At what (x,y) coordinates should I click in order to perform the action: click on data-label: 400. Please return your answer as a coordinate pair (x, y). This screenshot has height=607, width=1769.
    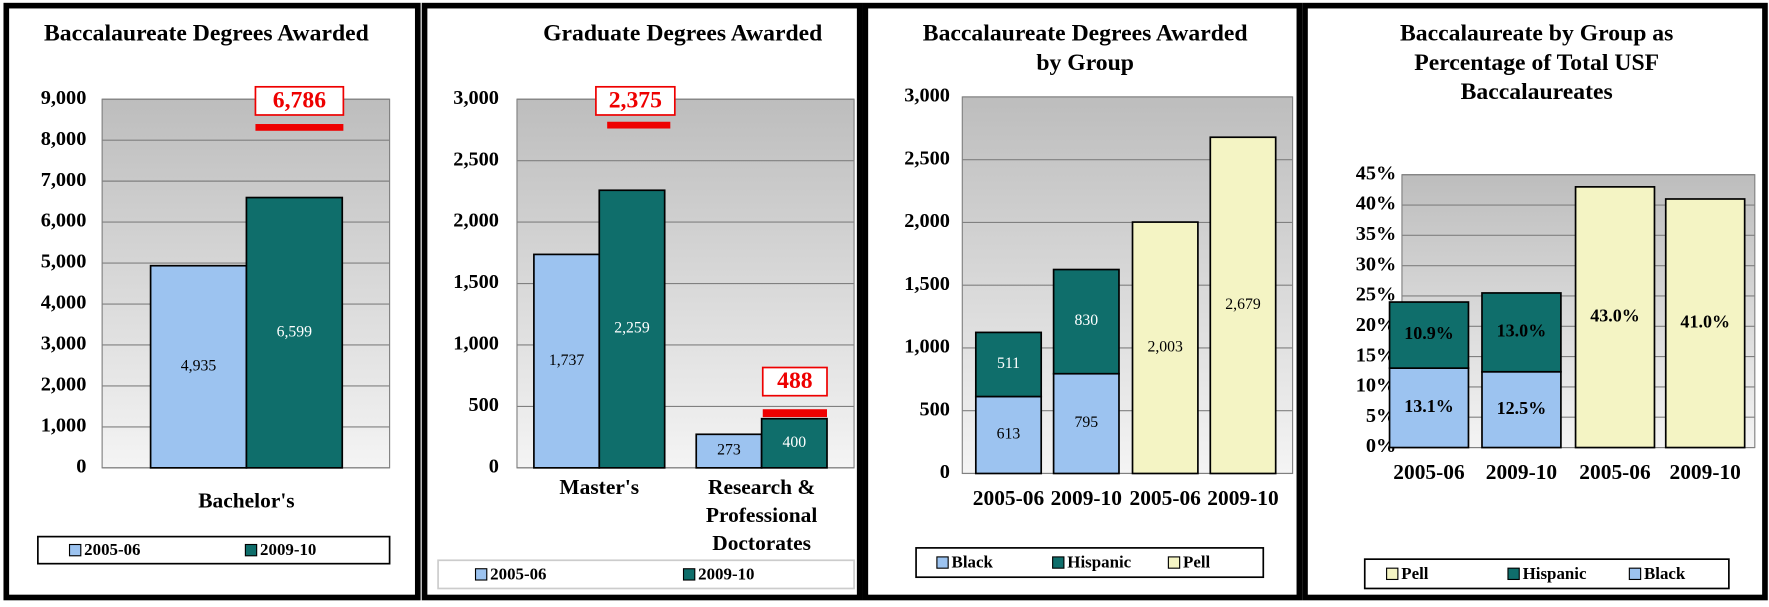
    Looking at the image, I should click on (794, 442).